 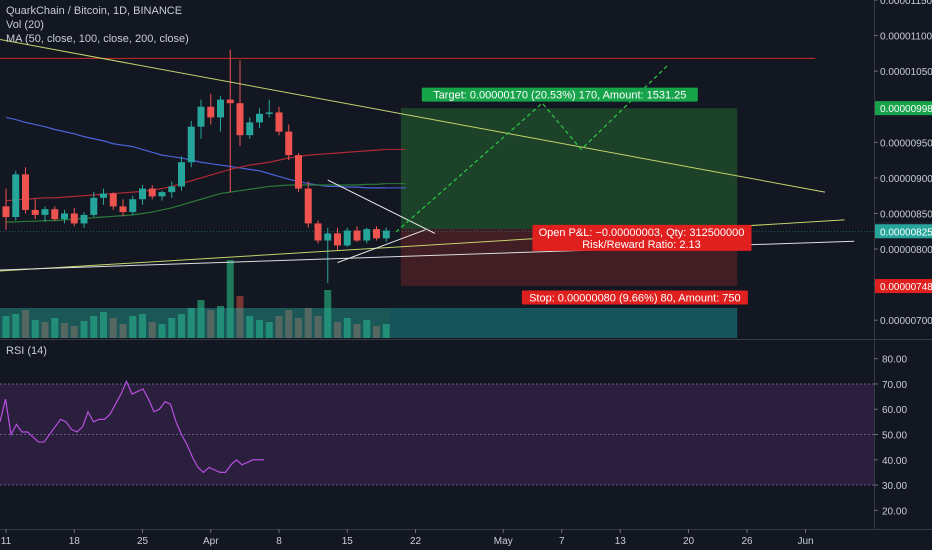 I want to click on stop-label: Stop: 0.00000080 (9.66%) 80, Amount: 750, so click(x=634, y=297).